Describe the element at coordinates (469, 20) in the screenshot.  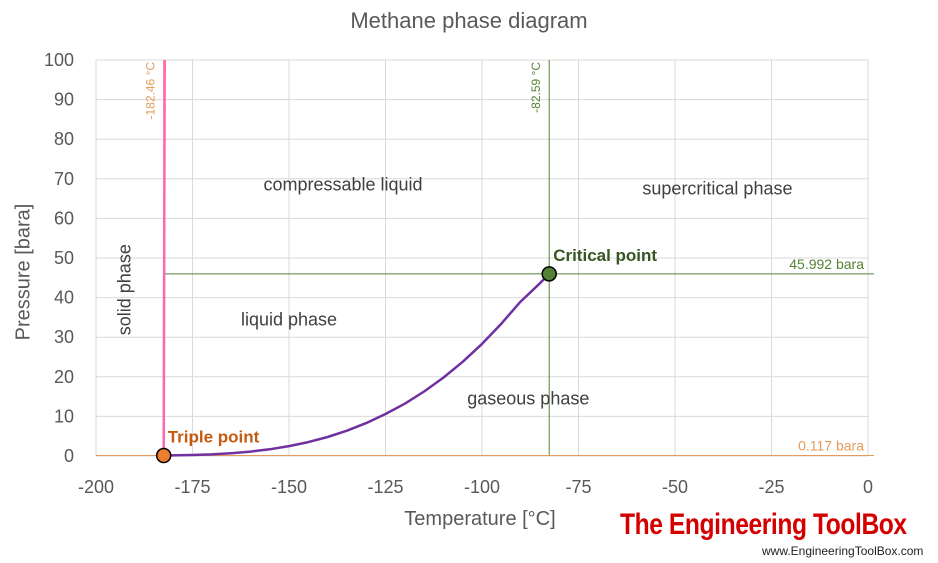
I see `chart-title: Methane phase diagram` at that location.